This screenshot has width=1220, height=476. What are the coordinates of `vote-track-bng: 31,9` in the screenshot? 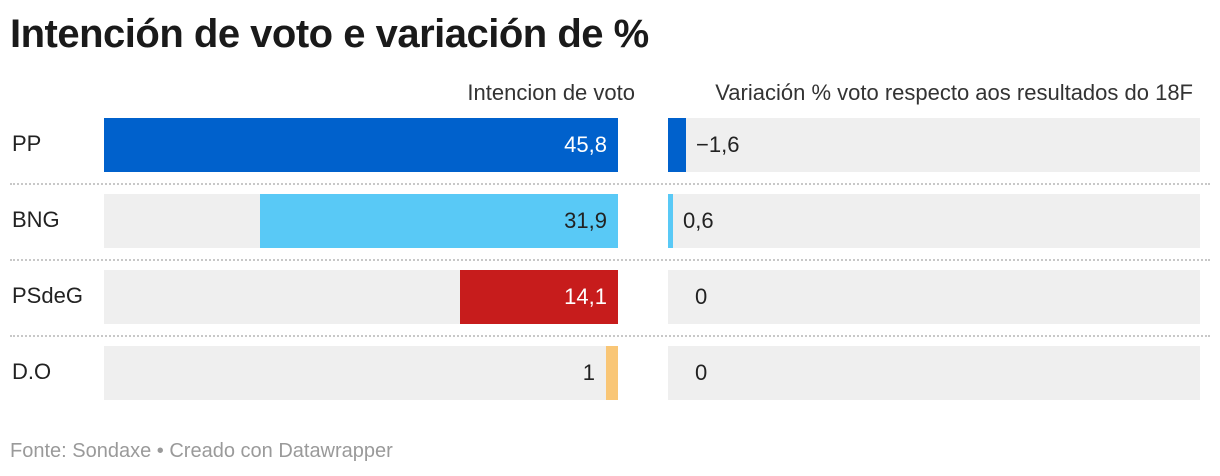 It's located at (361, 221).